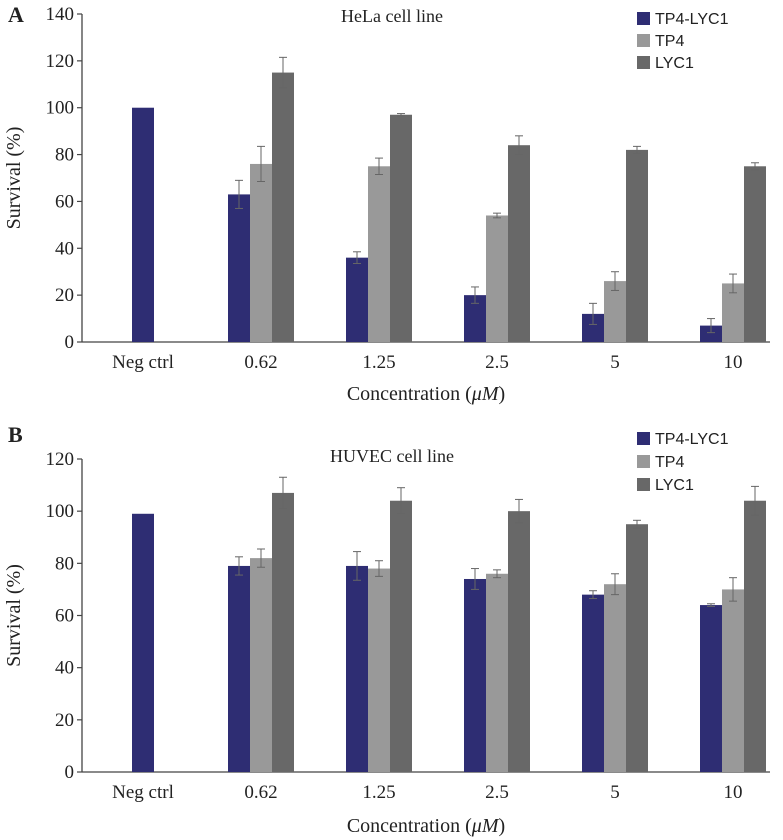  What do you see at coordinates (60, 14) in the screenshot?
I see `y-tick-label: 140` at bounding box center [60, 14].